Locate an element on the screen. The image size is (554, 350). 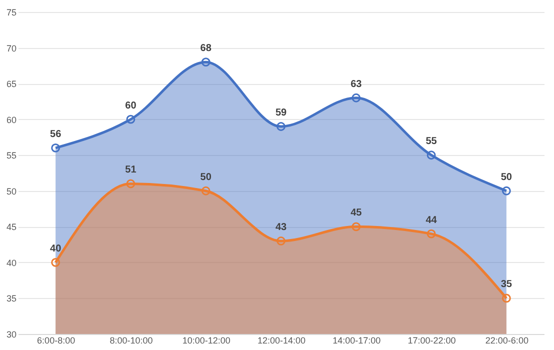
data-label: 55 is located at coordinates (432, 142).